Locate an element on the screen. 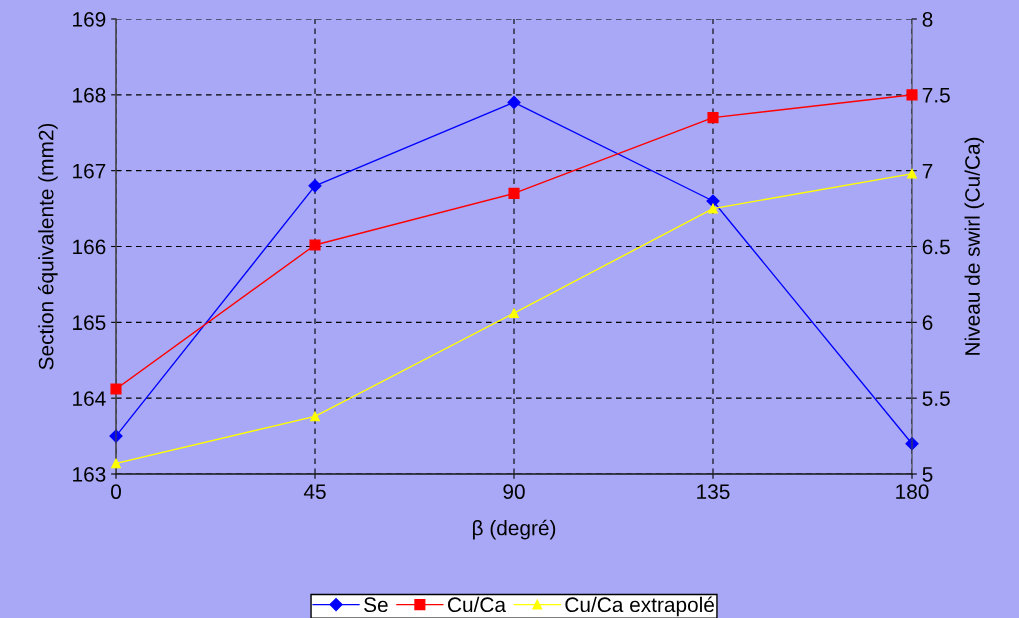 The height and width of the screenshot is (618, 1019). y-tick-label: 165 is located at coordinates (89, 323).